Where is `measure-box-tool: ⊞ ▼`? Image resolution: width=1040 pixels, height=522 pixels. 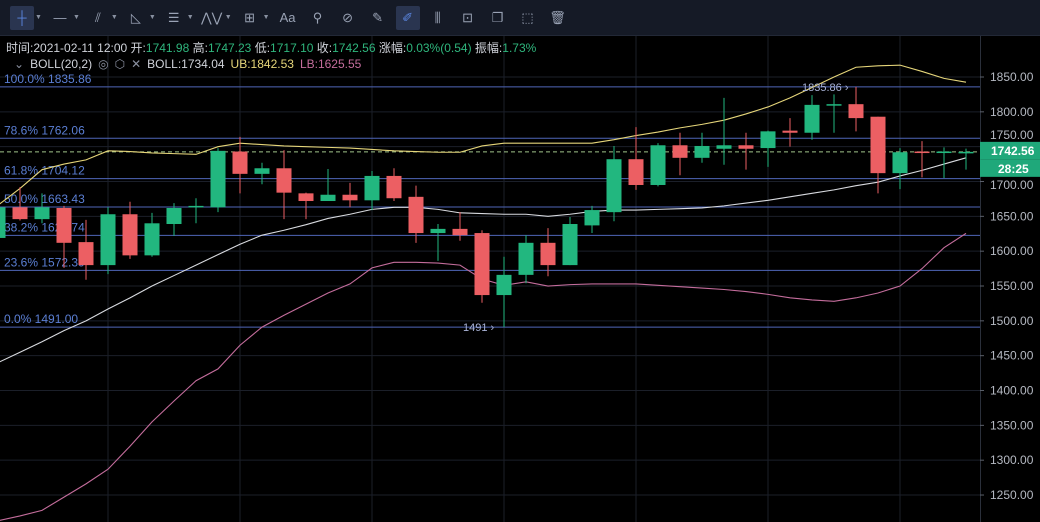 measure-box-tool: ⊞ ▼ is located at coordinates (254, 18).